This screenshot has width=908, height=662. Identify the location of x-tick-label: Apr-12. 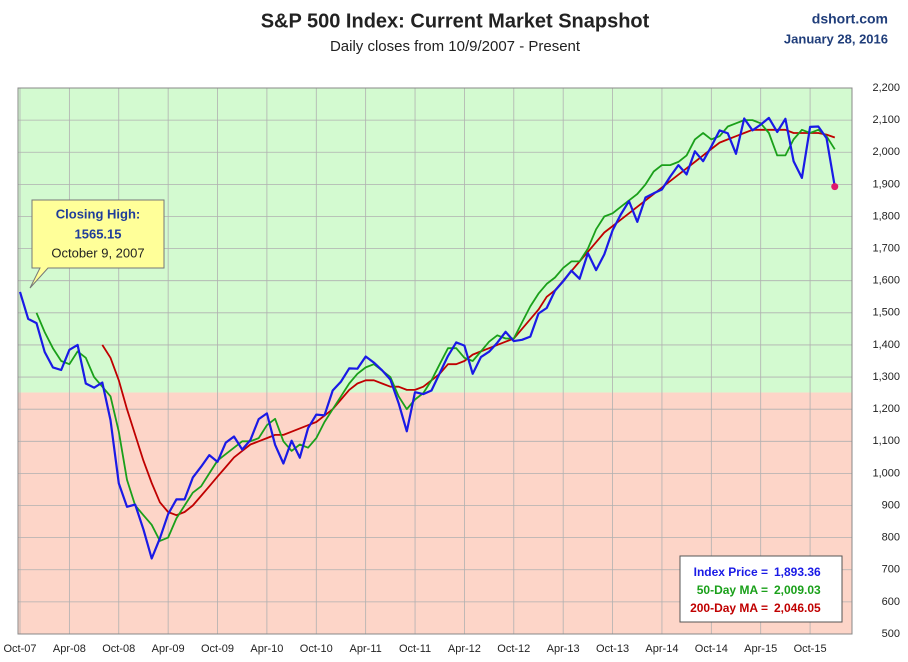
(464, 649).